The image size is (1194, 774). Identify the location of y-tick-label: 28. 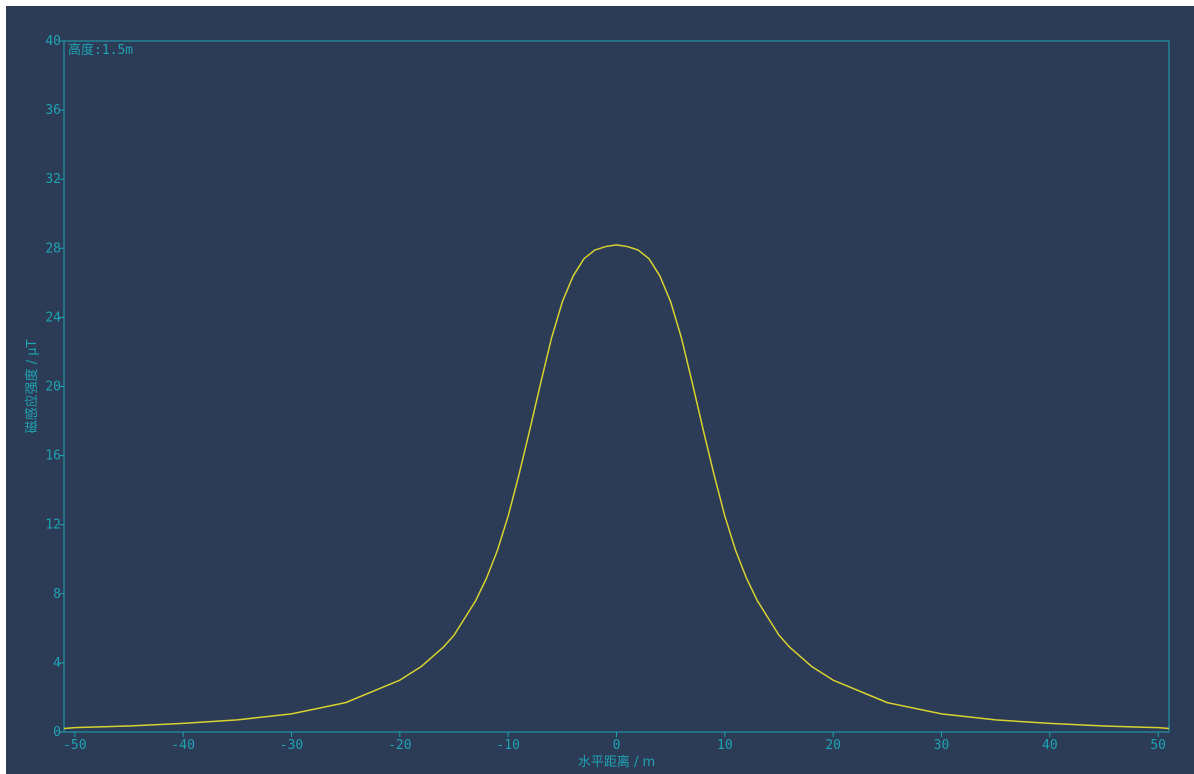
(53, 248).